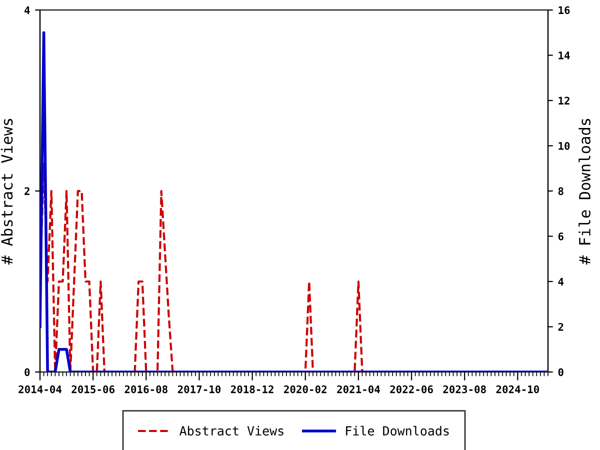  I want to click on x-tick-label: 2018-12, so click(252, 389).